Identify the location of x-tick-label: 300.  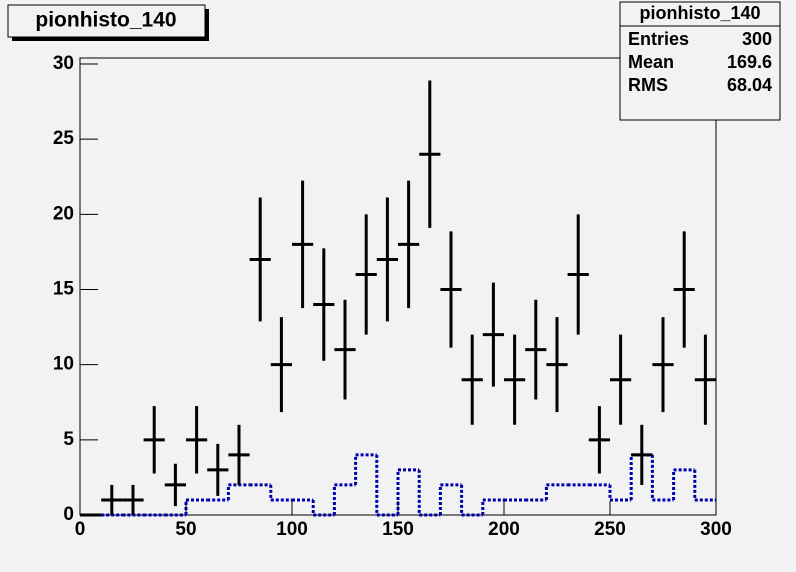
(716, 529).